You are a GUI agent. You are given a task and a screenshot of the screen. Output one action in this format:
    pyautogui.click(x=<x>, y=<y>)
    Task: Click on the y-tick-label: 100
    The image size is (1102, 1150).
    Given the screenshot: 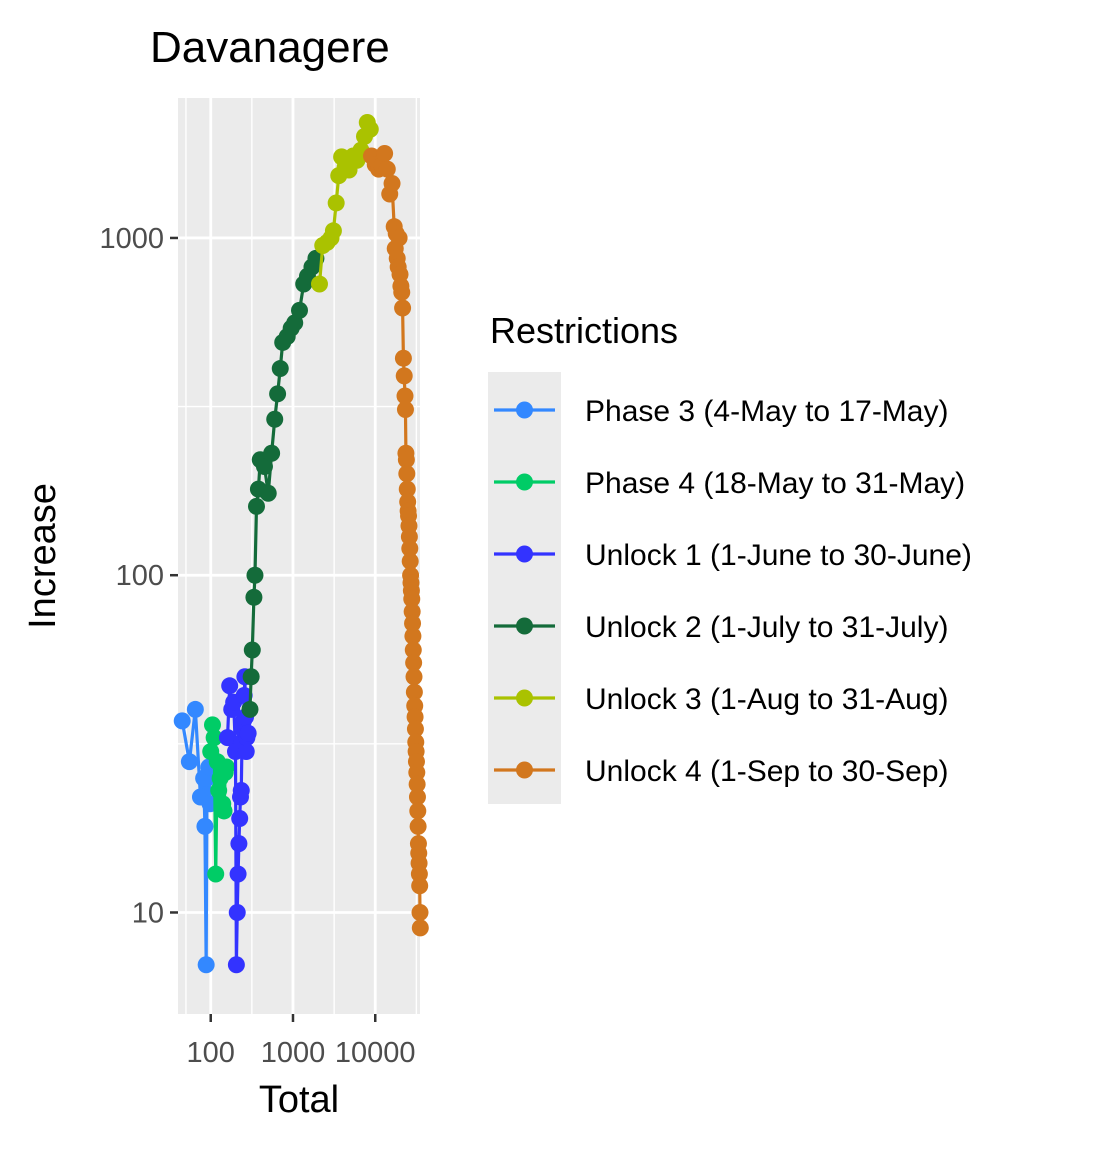 What is the action you would take?
    pyautogui.click(x=140, y=576)
    